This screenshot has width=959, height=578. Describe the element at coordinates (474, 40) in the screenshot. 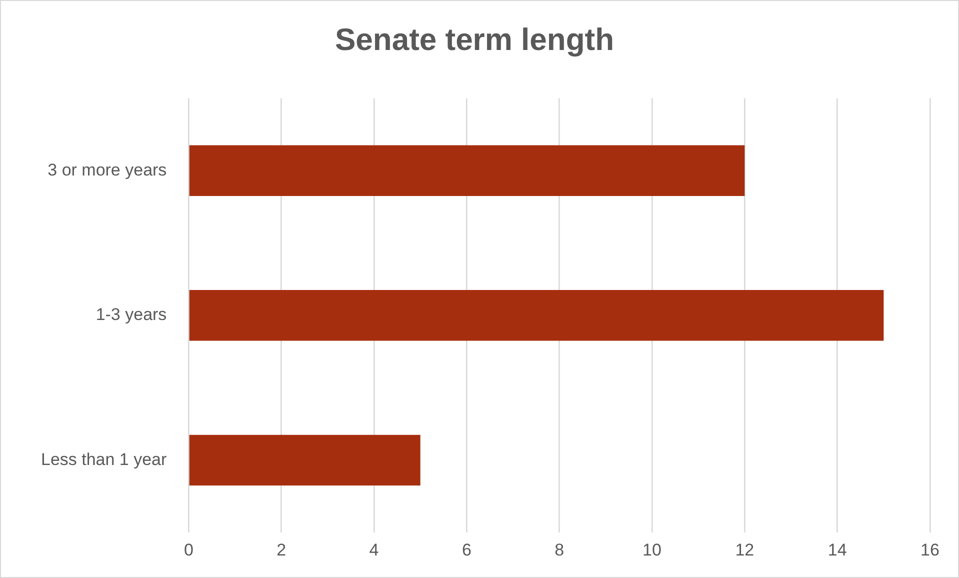

I see `chart-title: Senate term length` at that location.